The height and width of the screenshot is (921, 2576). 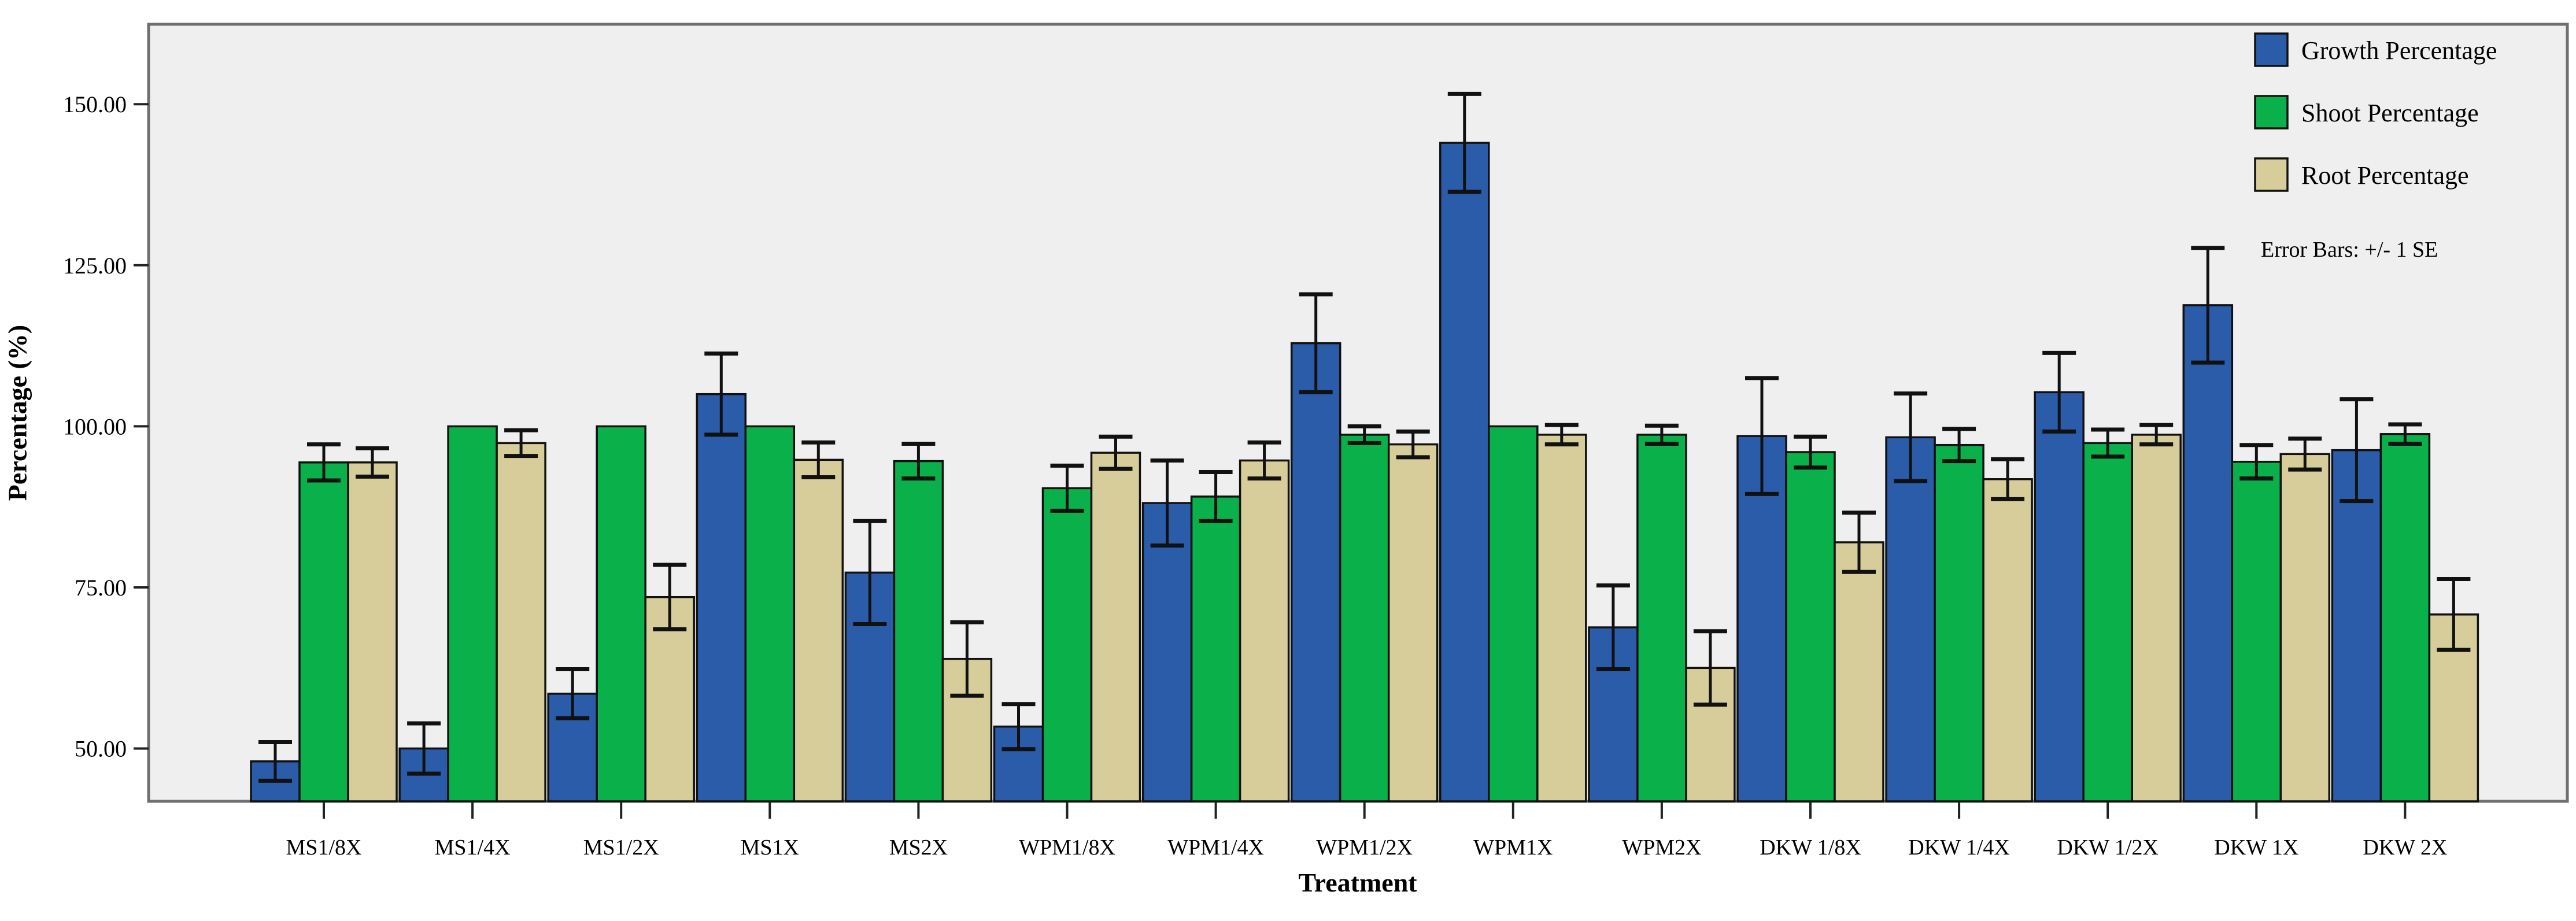 I want to click on x-tick-label-dkw-2x: DKW 2X, so click(x=2405, y=848).